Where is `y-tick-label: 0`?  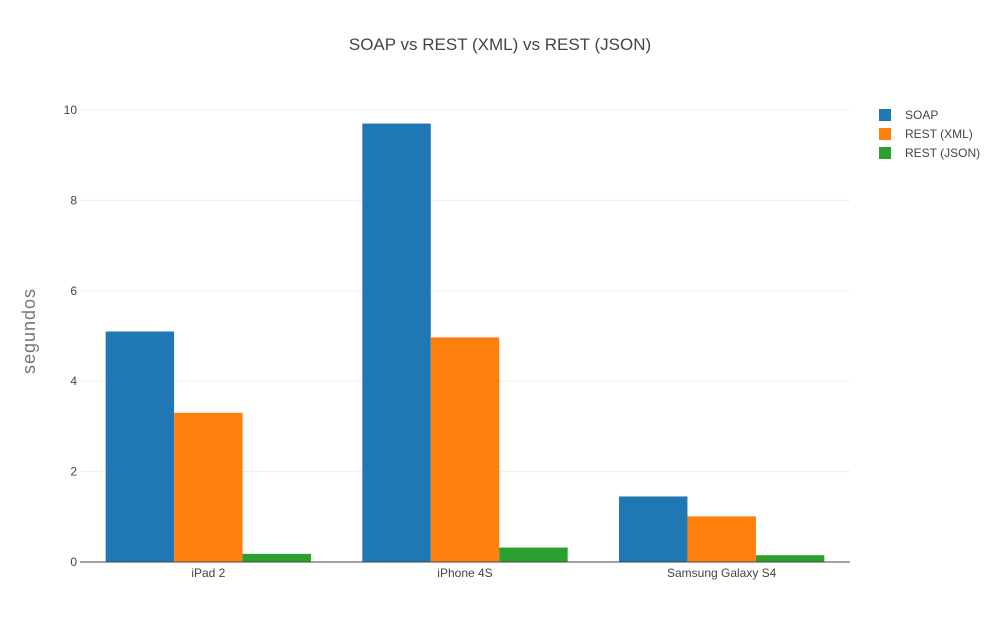 y-tick-label: 0 is located at coordinates (73, 562).